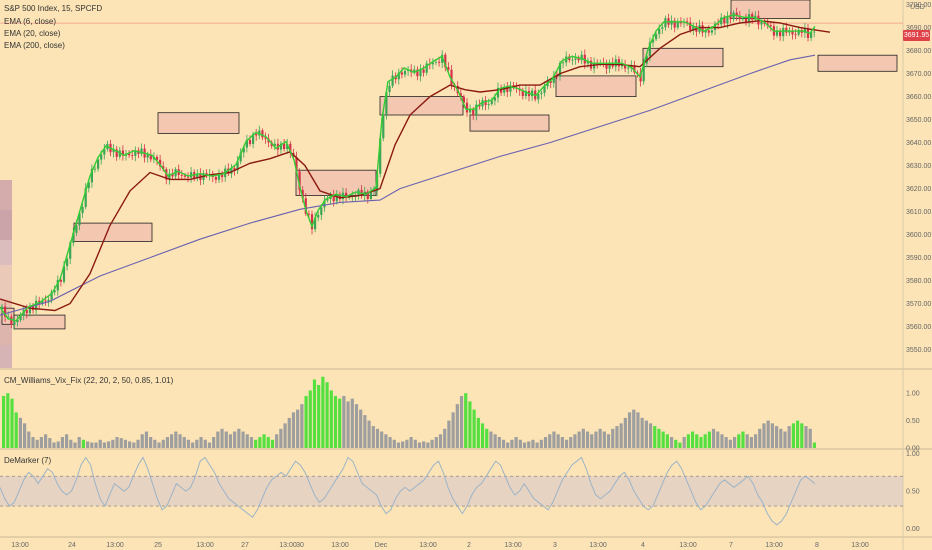  What do you see at coordinates (918, 166) in the screenshot?
I see `price-tick-label: 3630.00` at bounding box center [918, 166].